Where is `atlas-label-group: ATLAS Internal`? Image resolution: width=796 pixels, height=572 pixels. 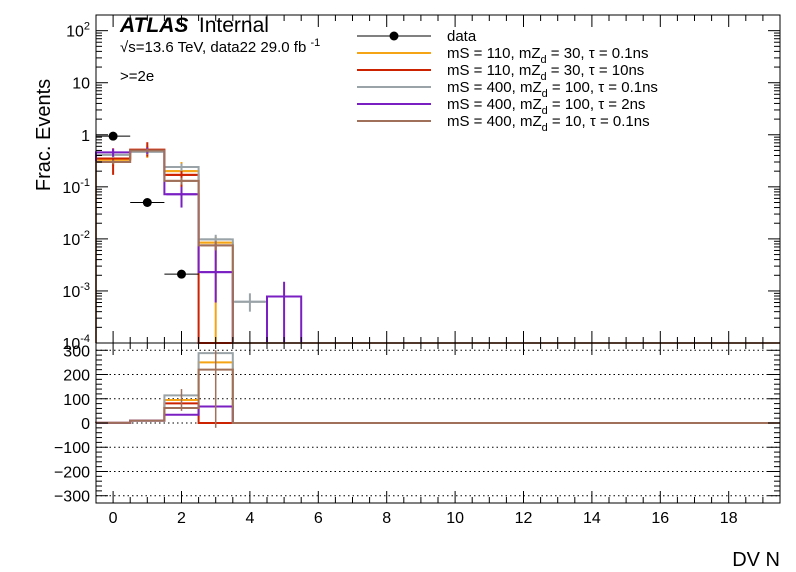
atlas-label-group: ATLAS Internal is located at coordinates (194, 25).